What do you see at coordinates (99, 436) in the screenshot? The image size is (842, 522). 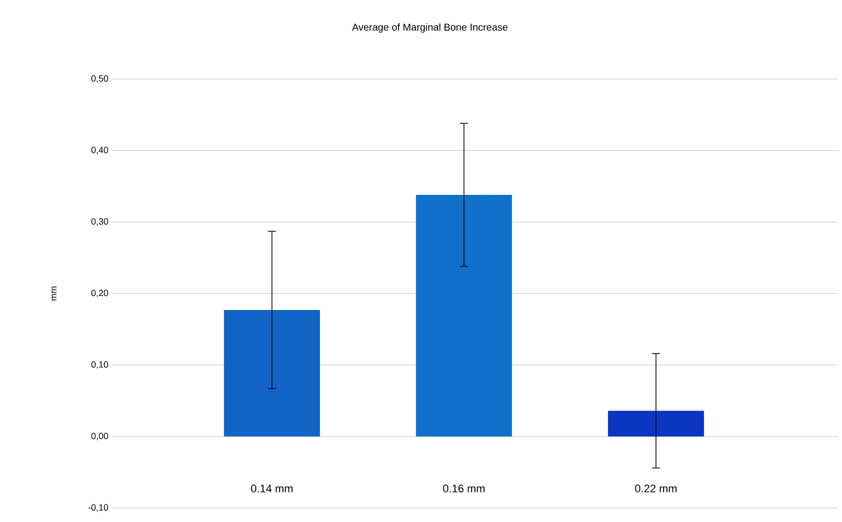 I see `y-tick-label: 0,00` at bounding box center [99, 436].